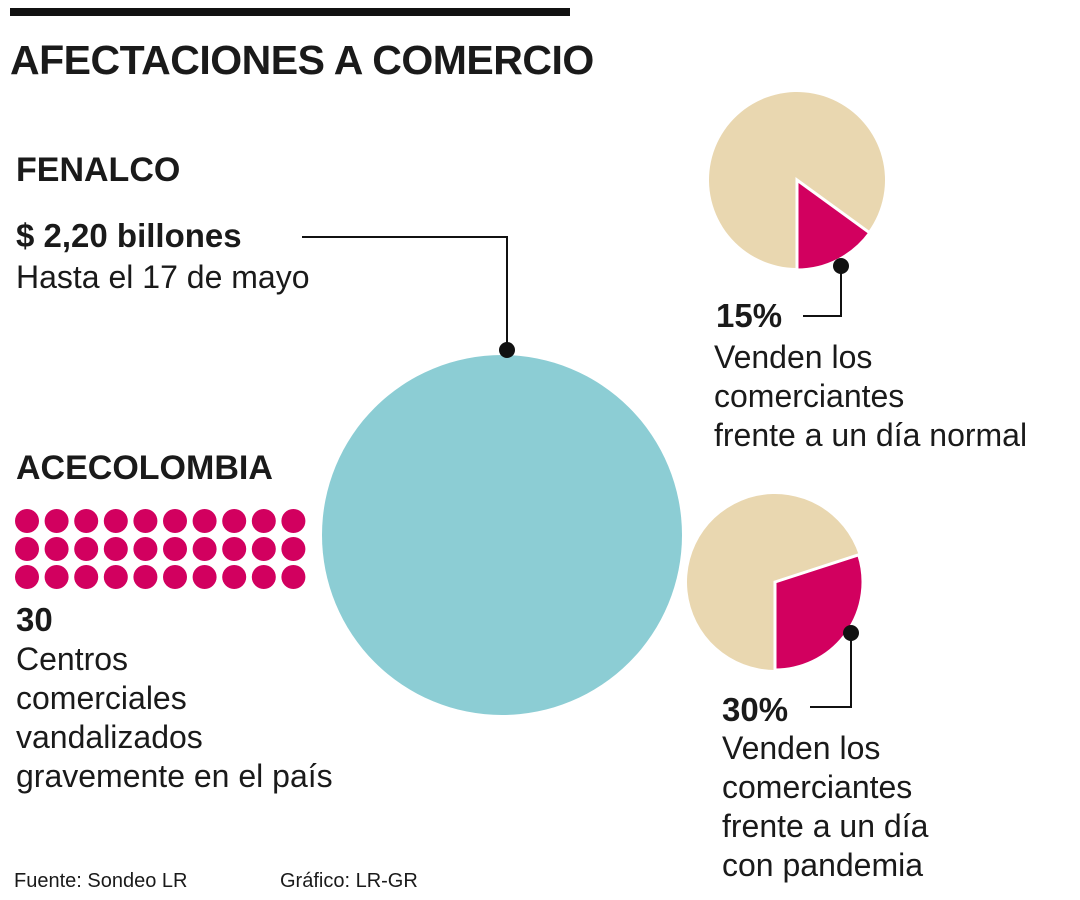  Describe the element at coordinates (163, 277) in the screenshot. I see `fenalco-detail: Hasta el 17 de mayo` at that location.